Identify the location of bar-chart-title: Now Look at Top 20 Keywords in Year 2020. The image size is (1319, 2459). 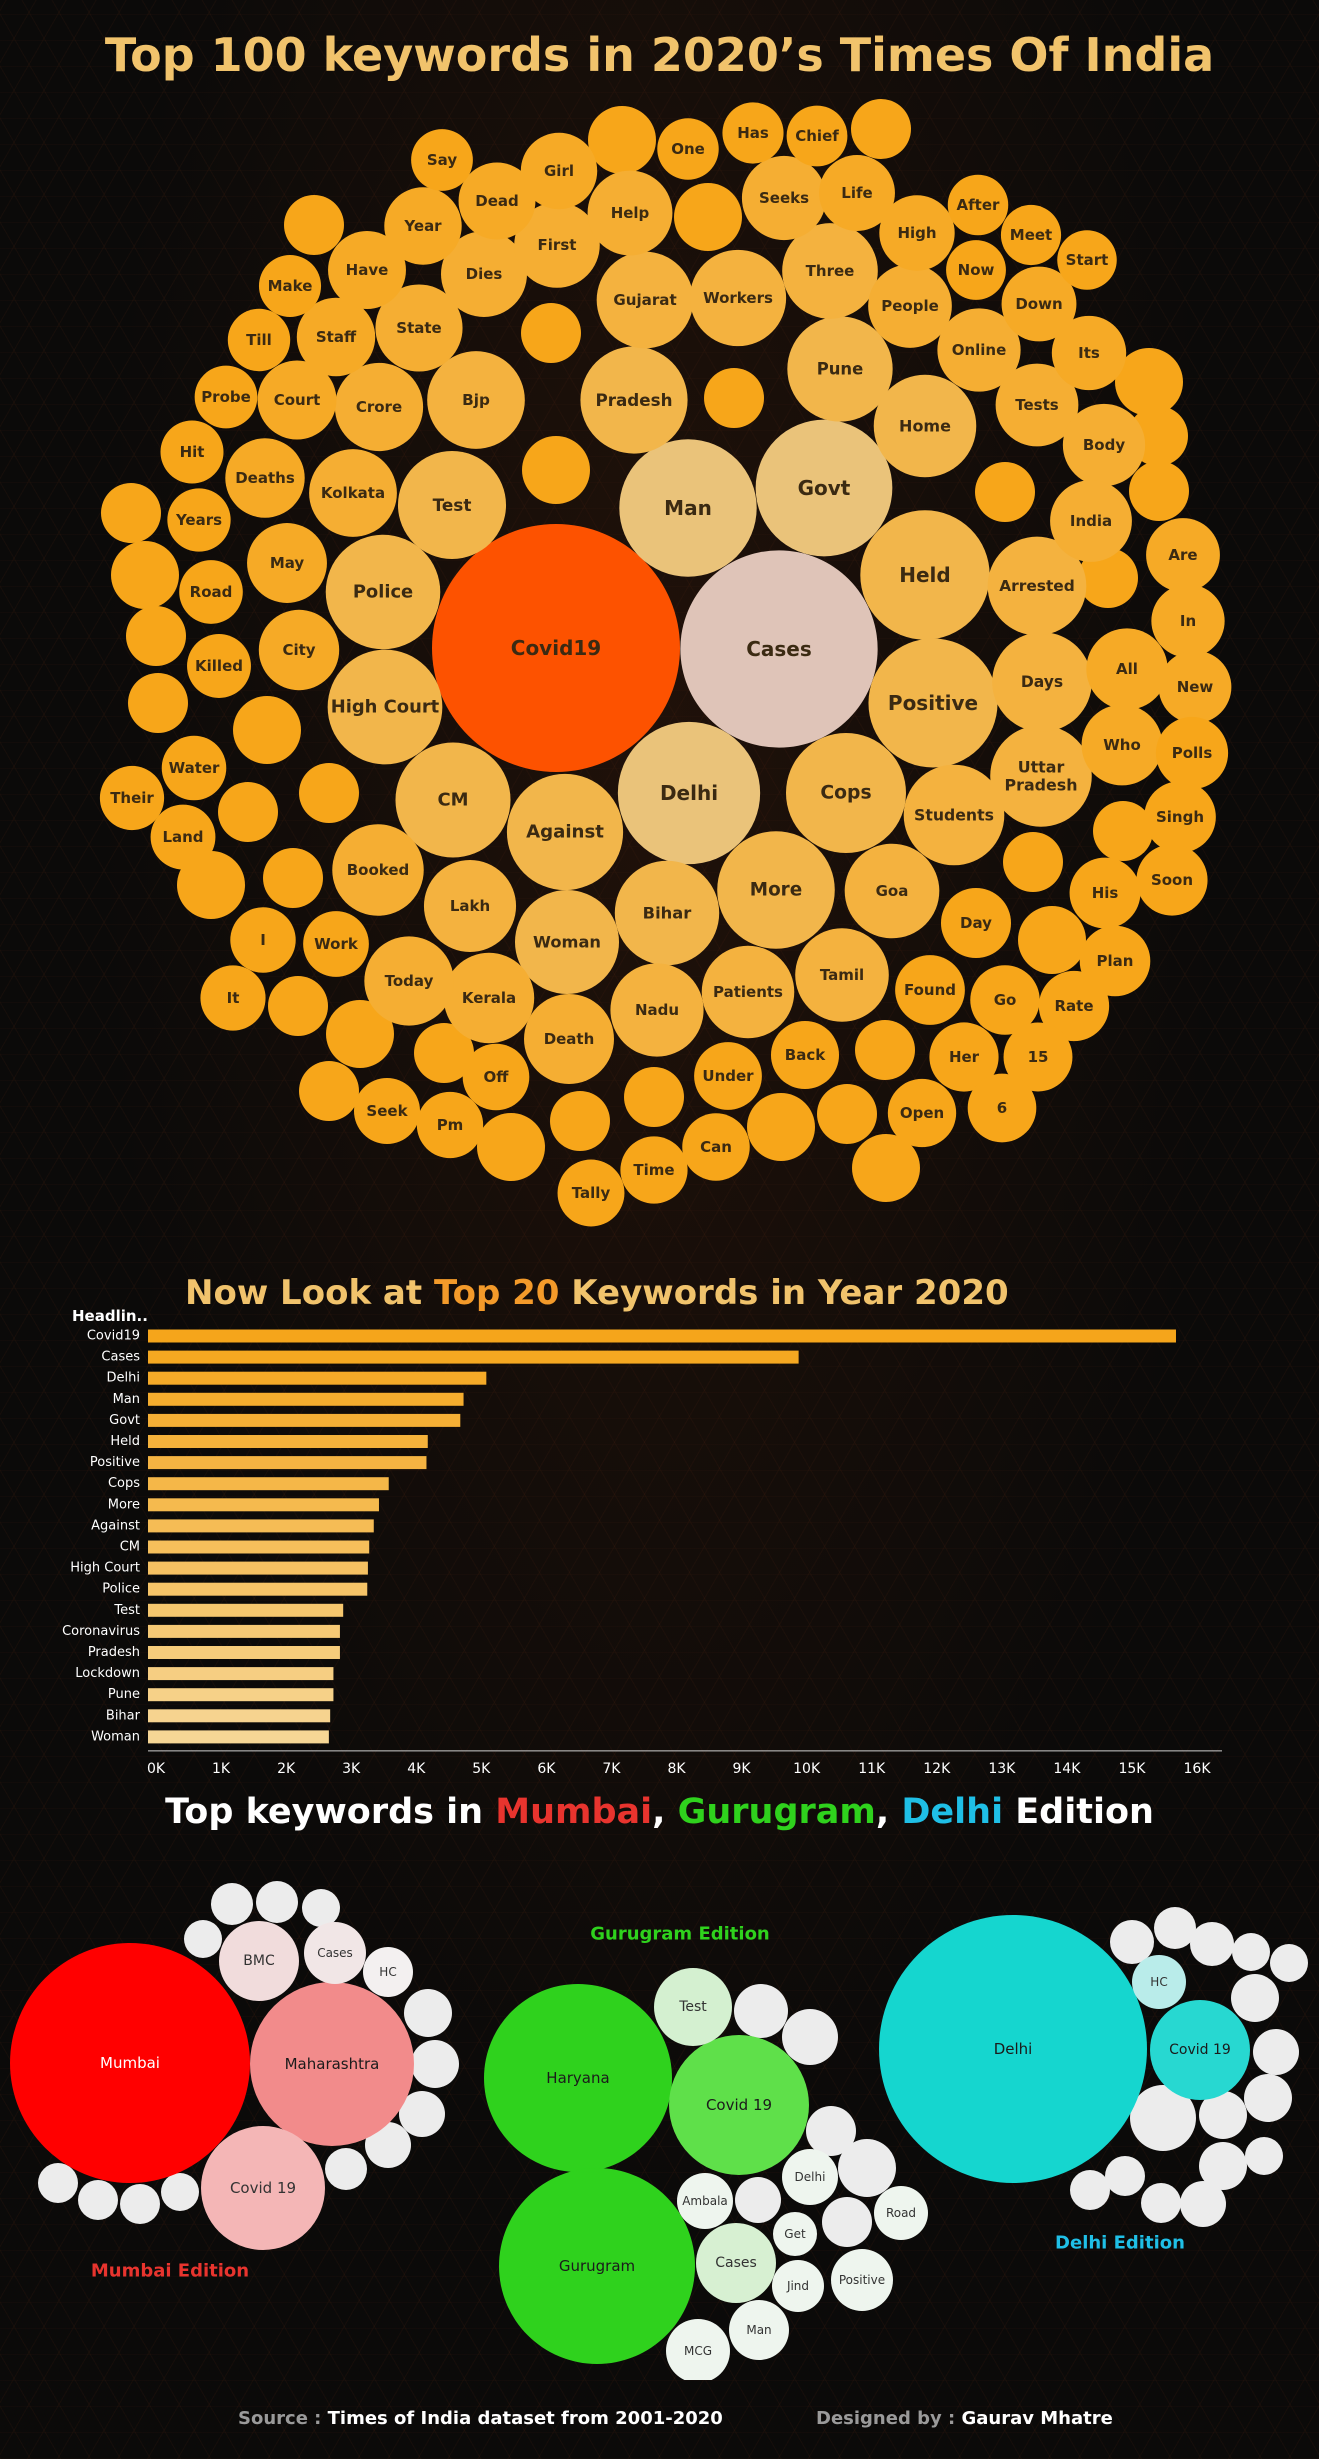
(597, 1293).